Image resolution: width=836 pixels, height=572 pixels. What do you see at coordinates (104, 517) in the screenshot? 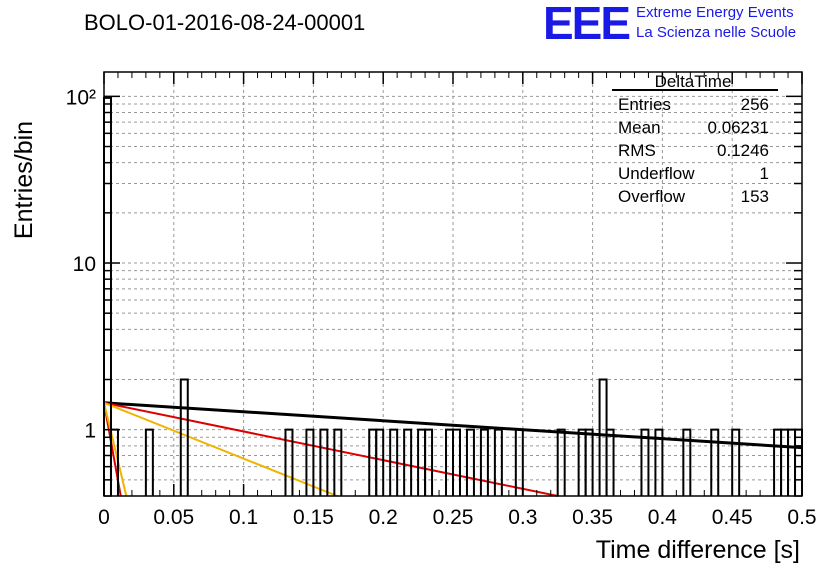
I see `x-tick-label: 0` at bounding box center [104, 517].